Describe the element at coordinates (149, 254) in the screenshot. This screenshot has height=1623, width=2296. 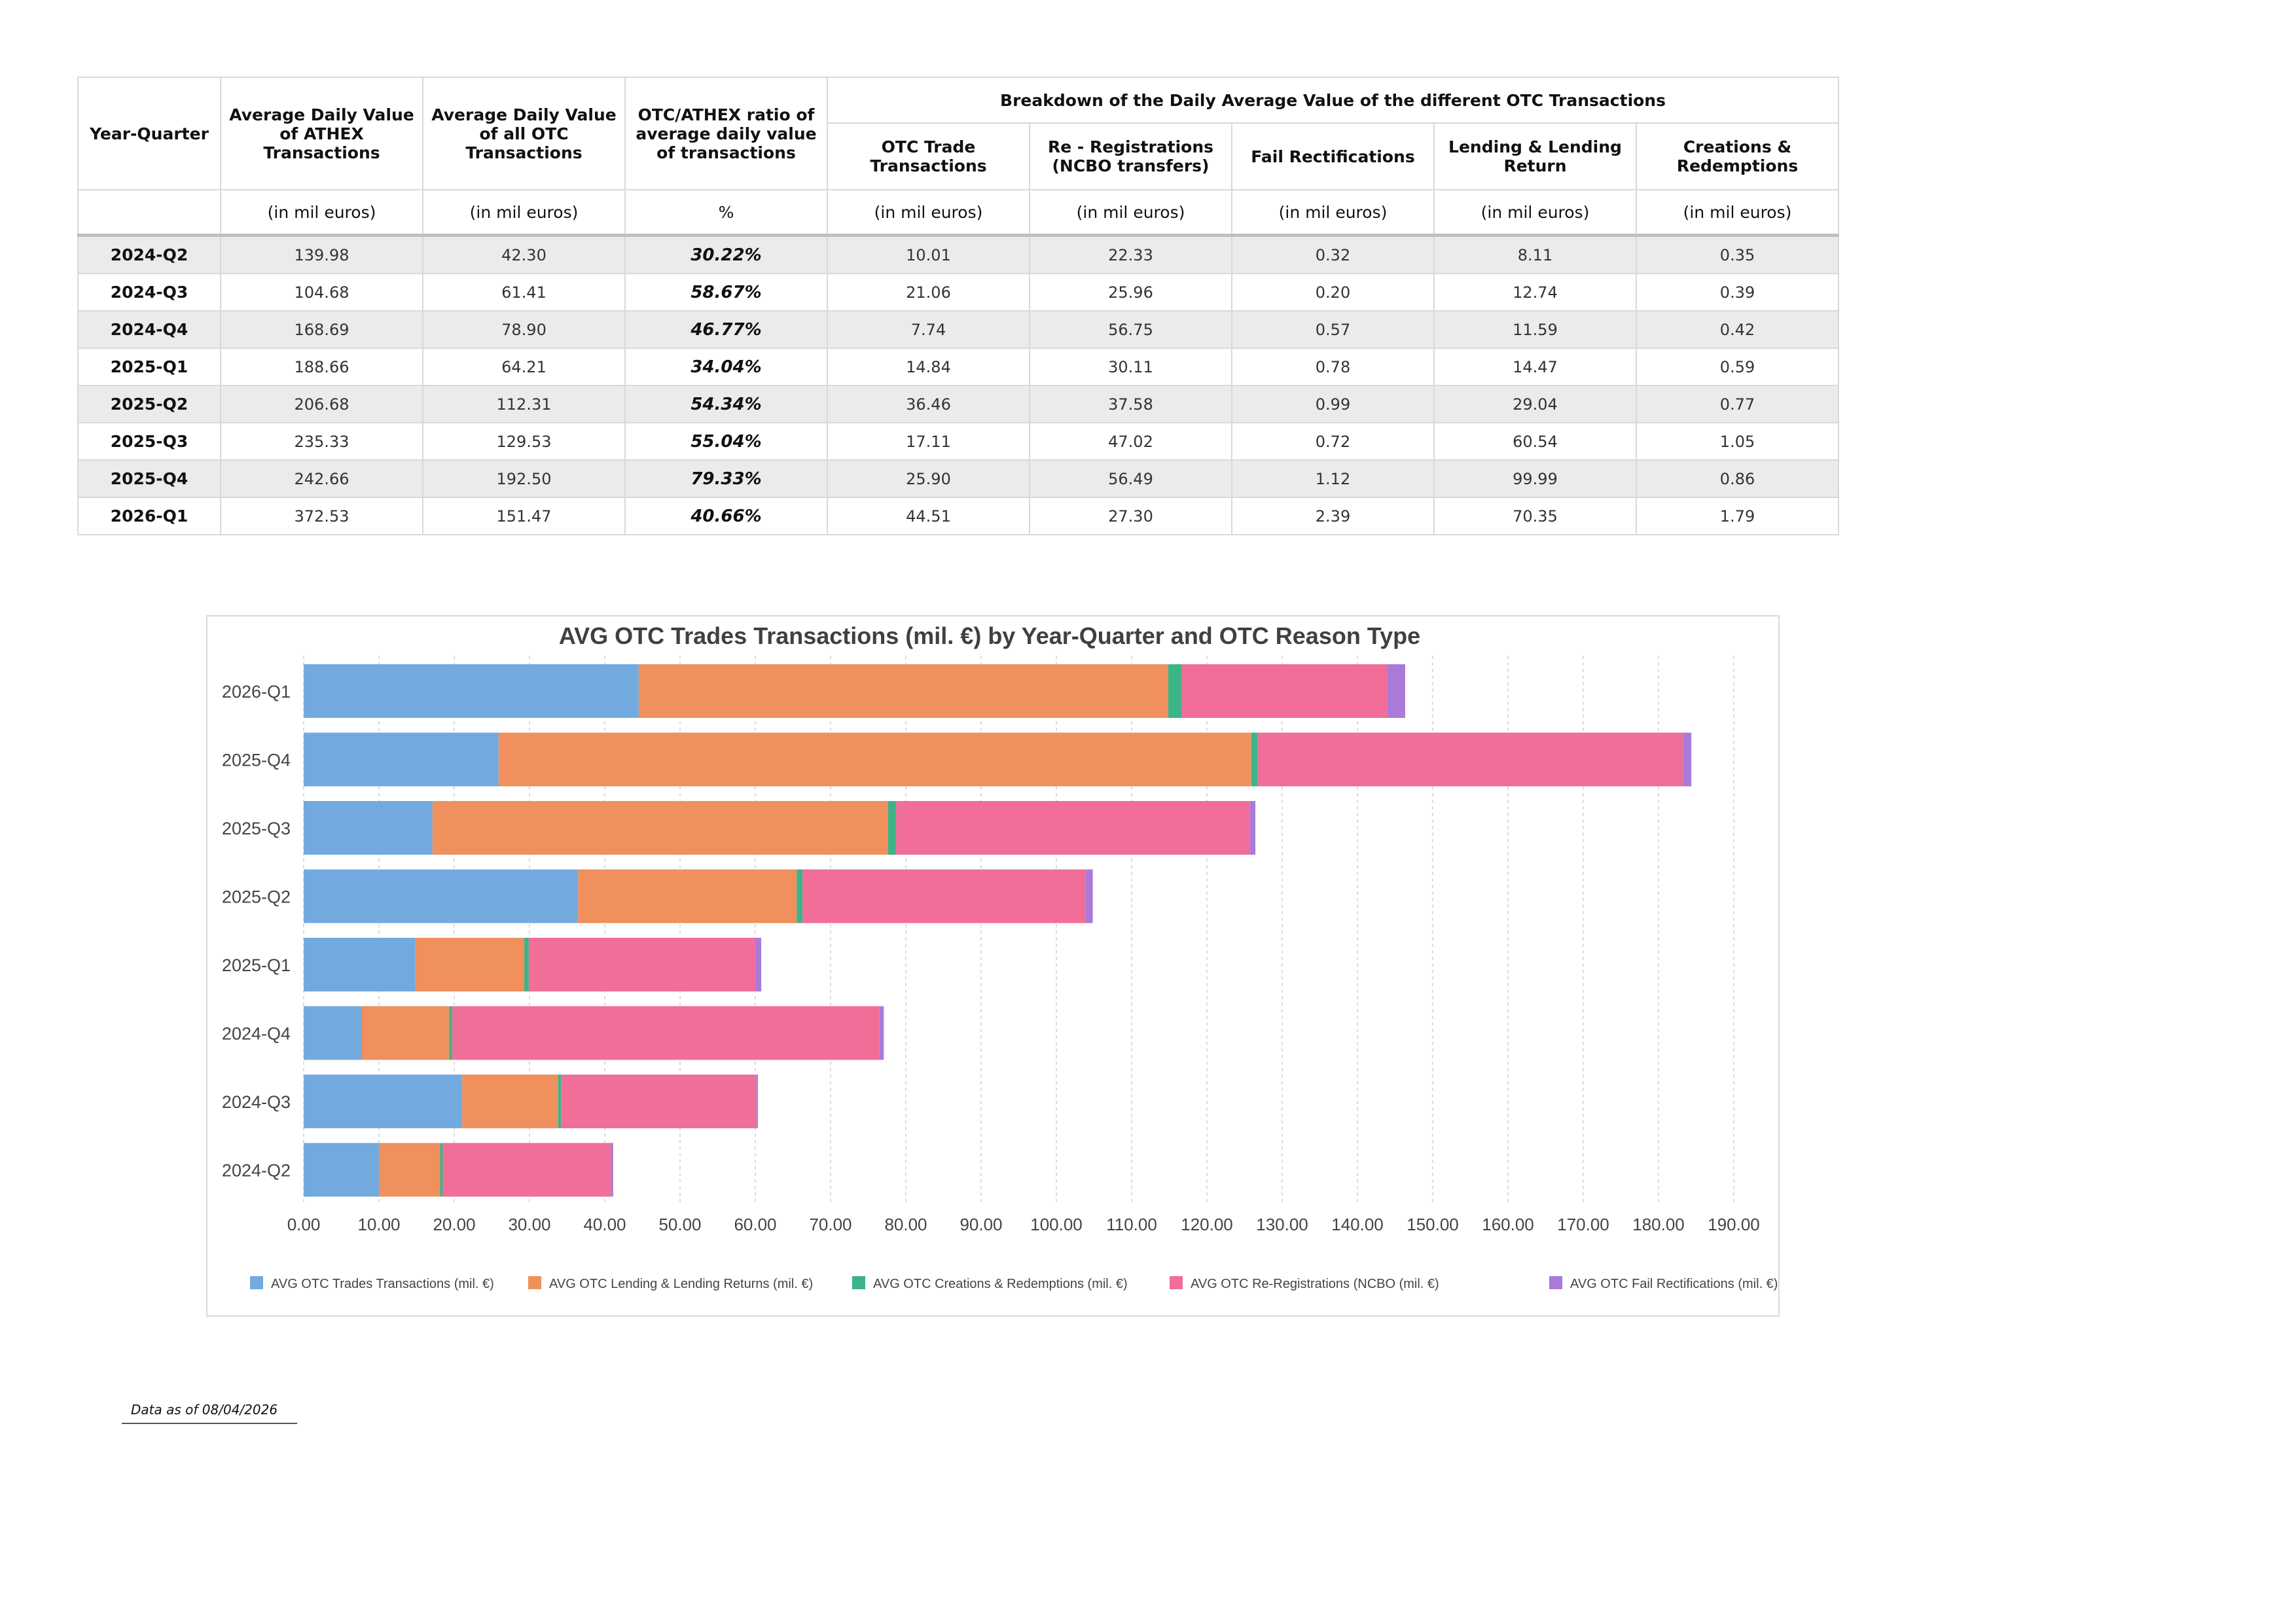
I see `table-cell-yq: 2024-Q2` at that location.